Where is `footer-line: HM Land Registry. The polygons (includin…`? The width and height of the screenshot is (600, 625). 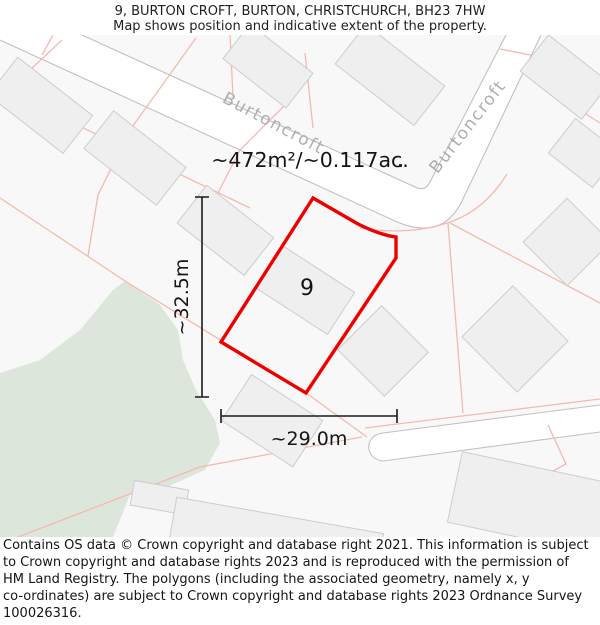 footer-line: HM Land Registry. The polygons (includin… is located at coordinates (266, 579).